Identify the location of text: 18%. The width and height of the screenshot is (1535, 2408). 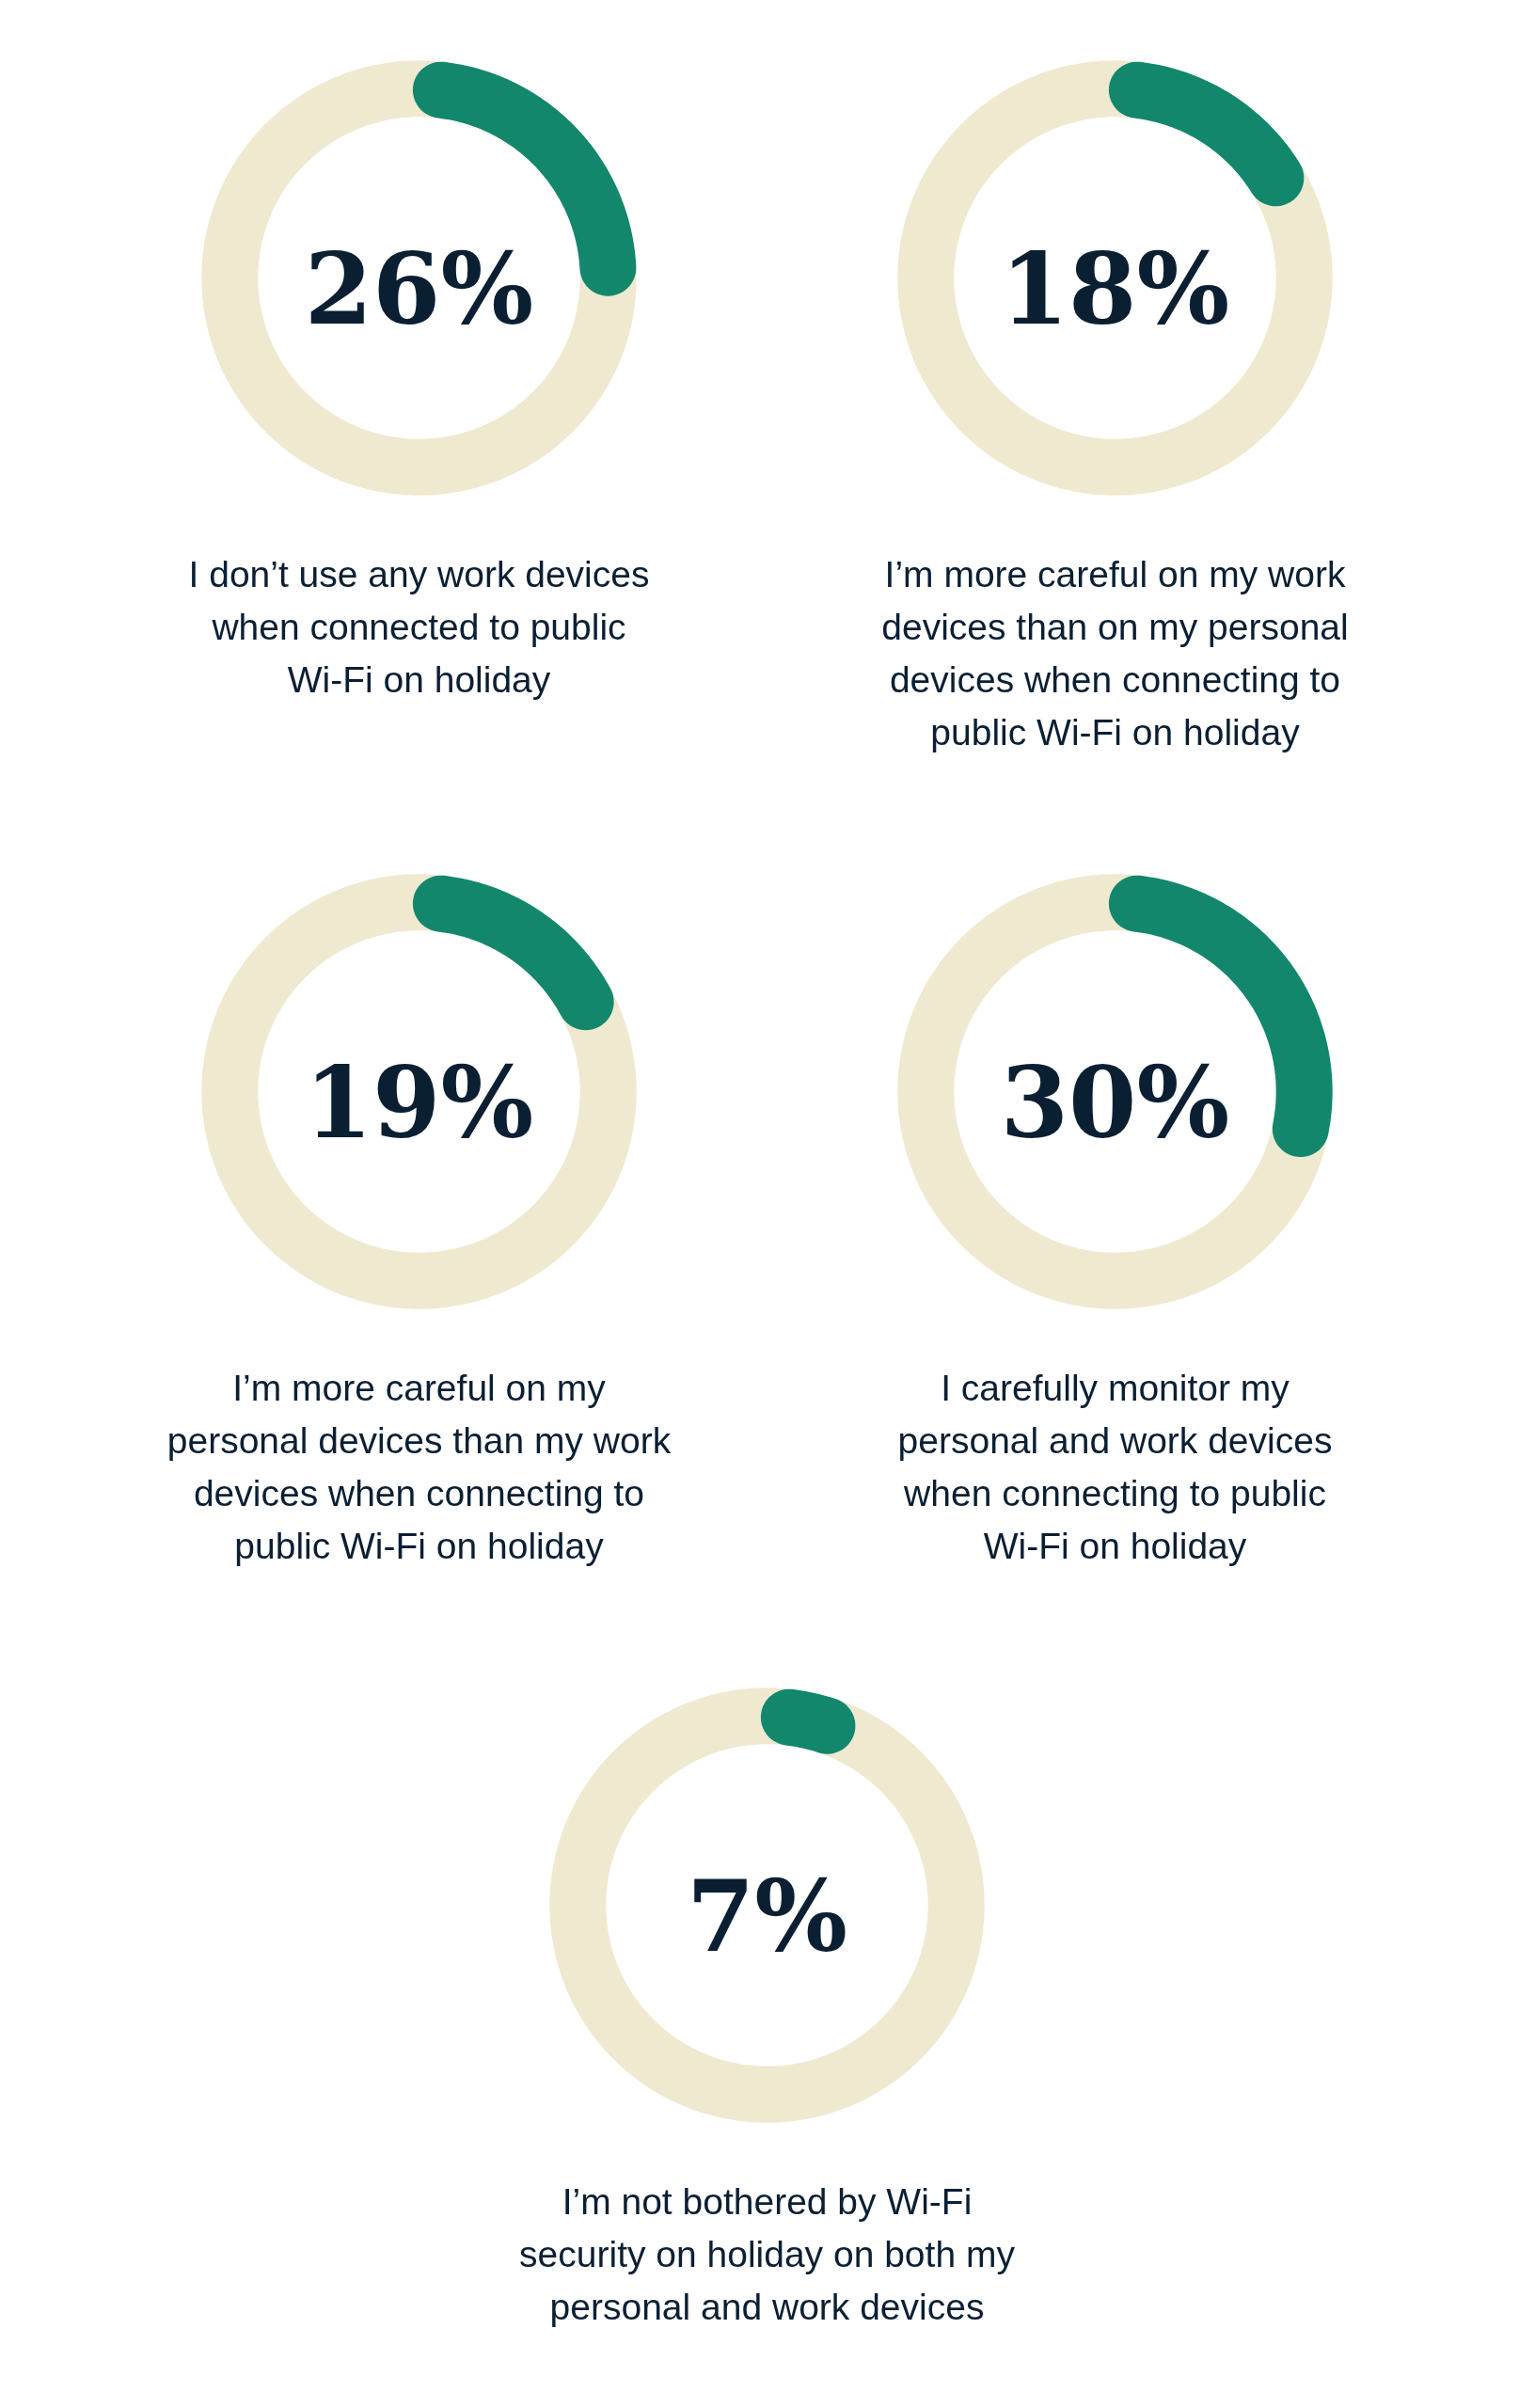
(1115, 288).